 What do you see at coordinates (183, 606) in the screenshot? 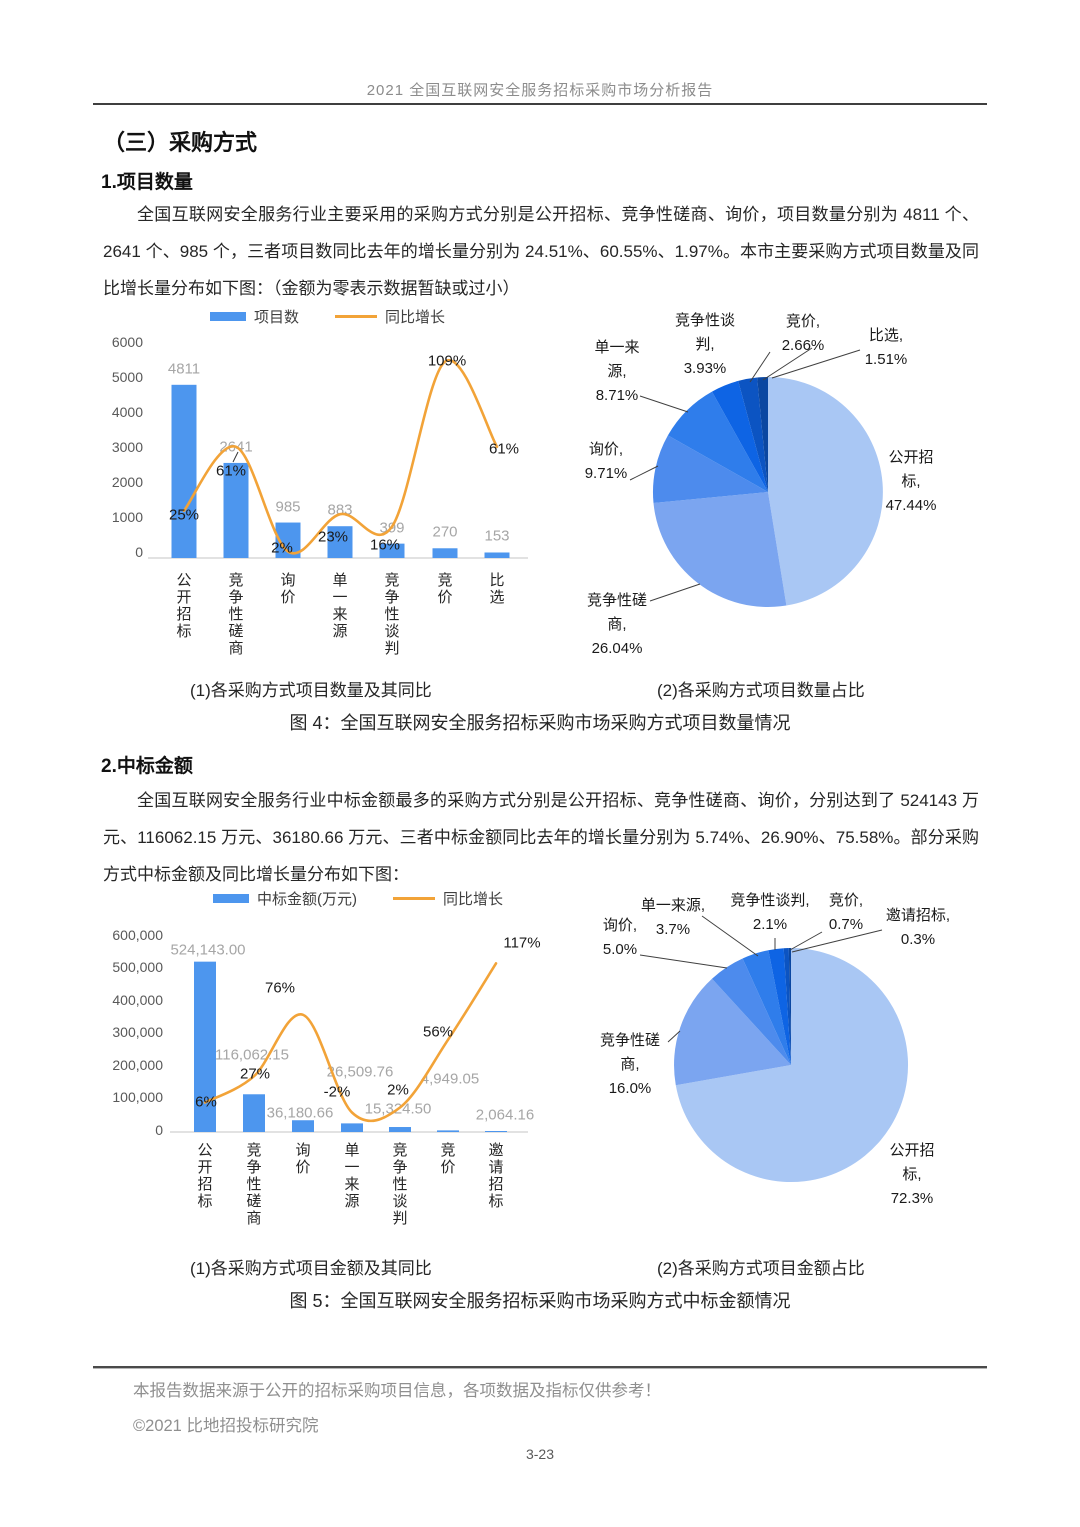
I see `x-category-label: 公开招标` at bounding box center [183, 606].